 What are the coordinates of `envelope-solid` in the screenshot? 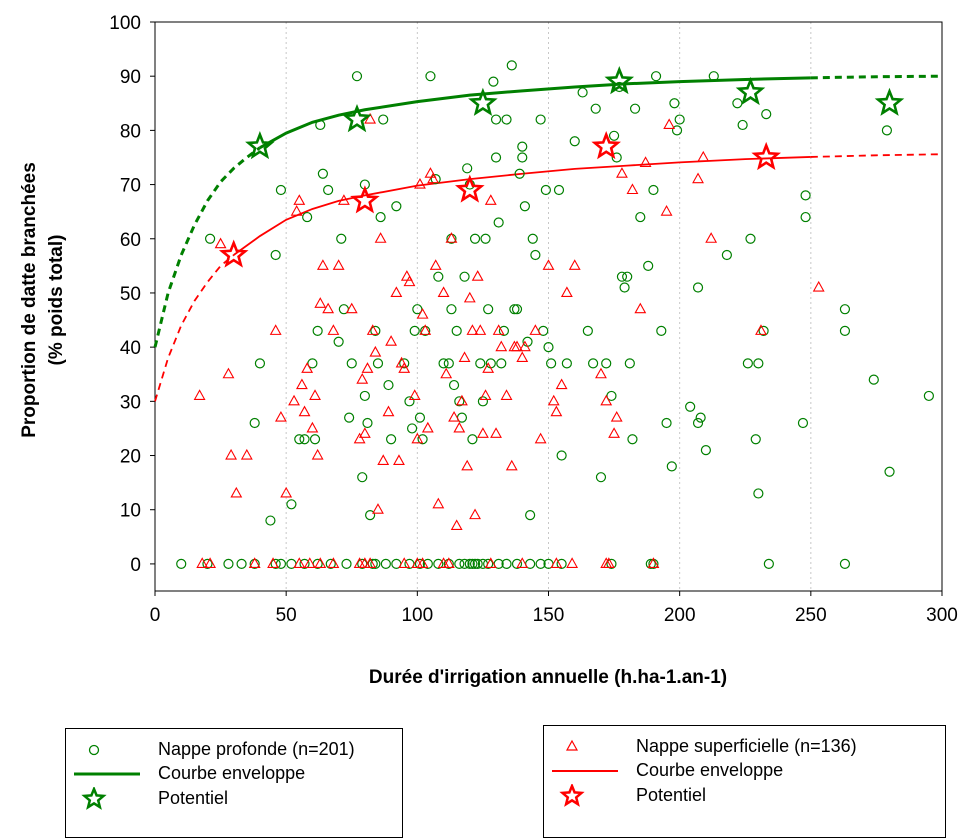 It's located at (535, 113).